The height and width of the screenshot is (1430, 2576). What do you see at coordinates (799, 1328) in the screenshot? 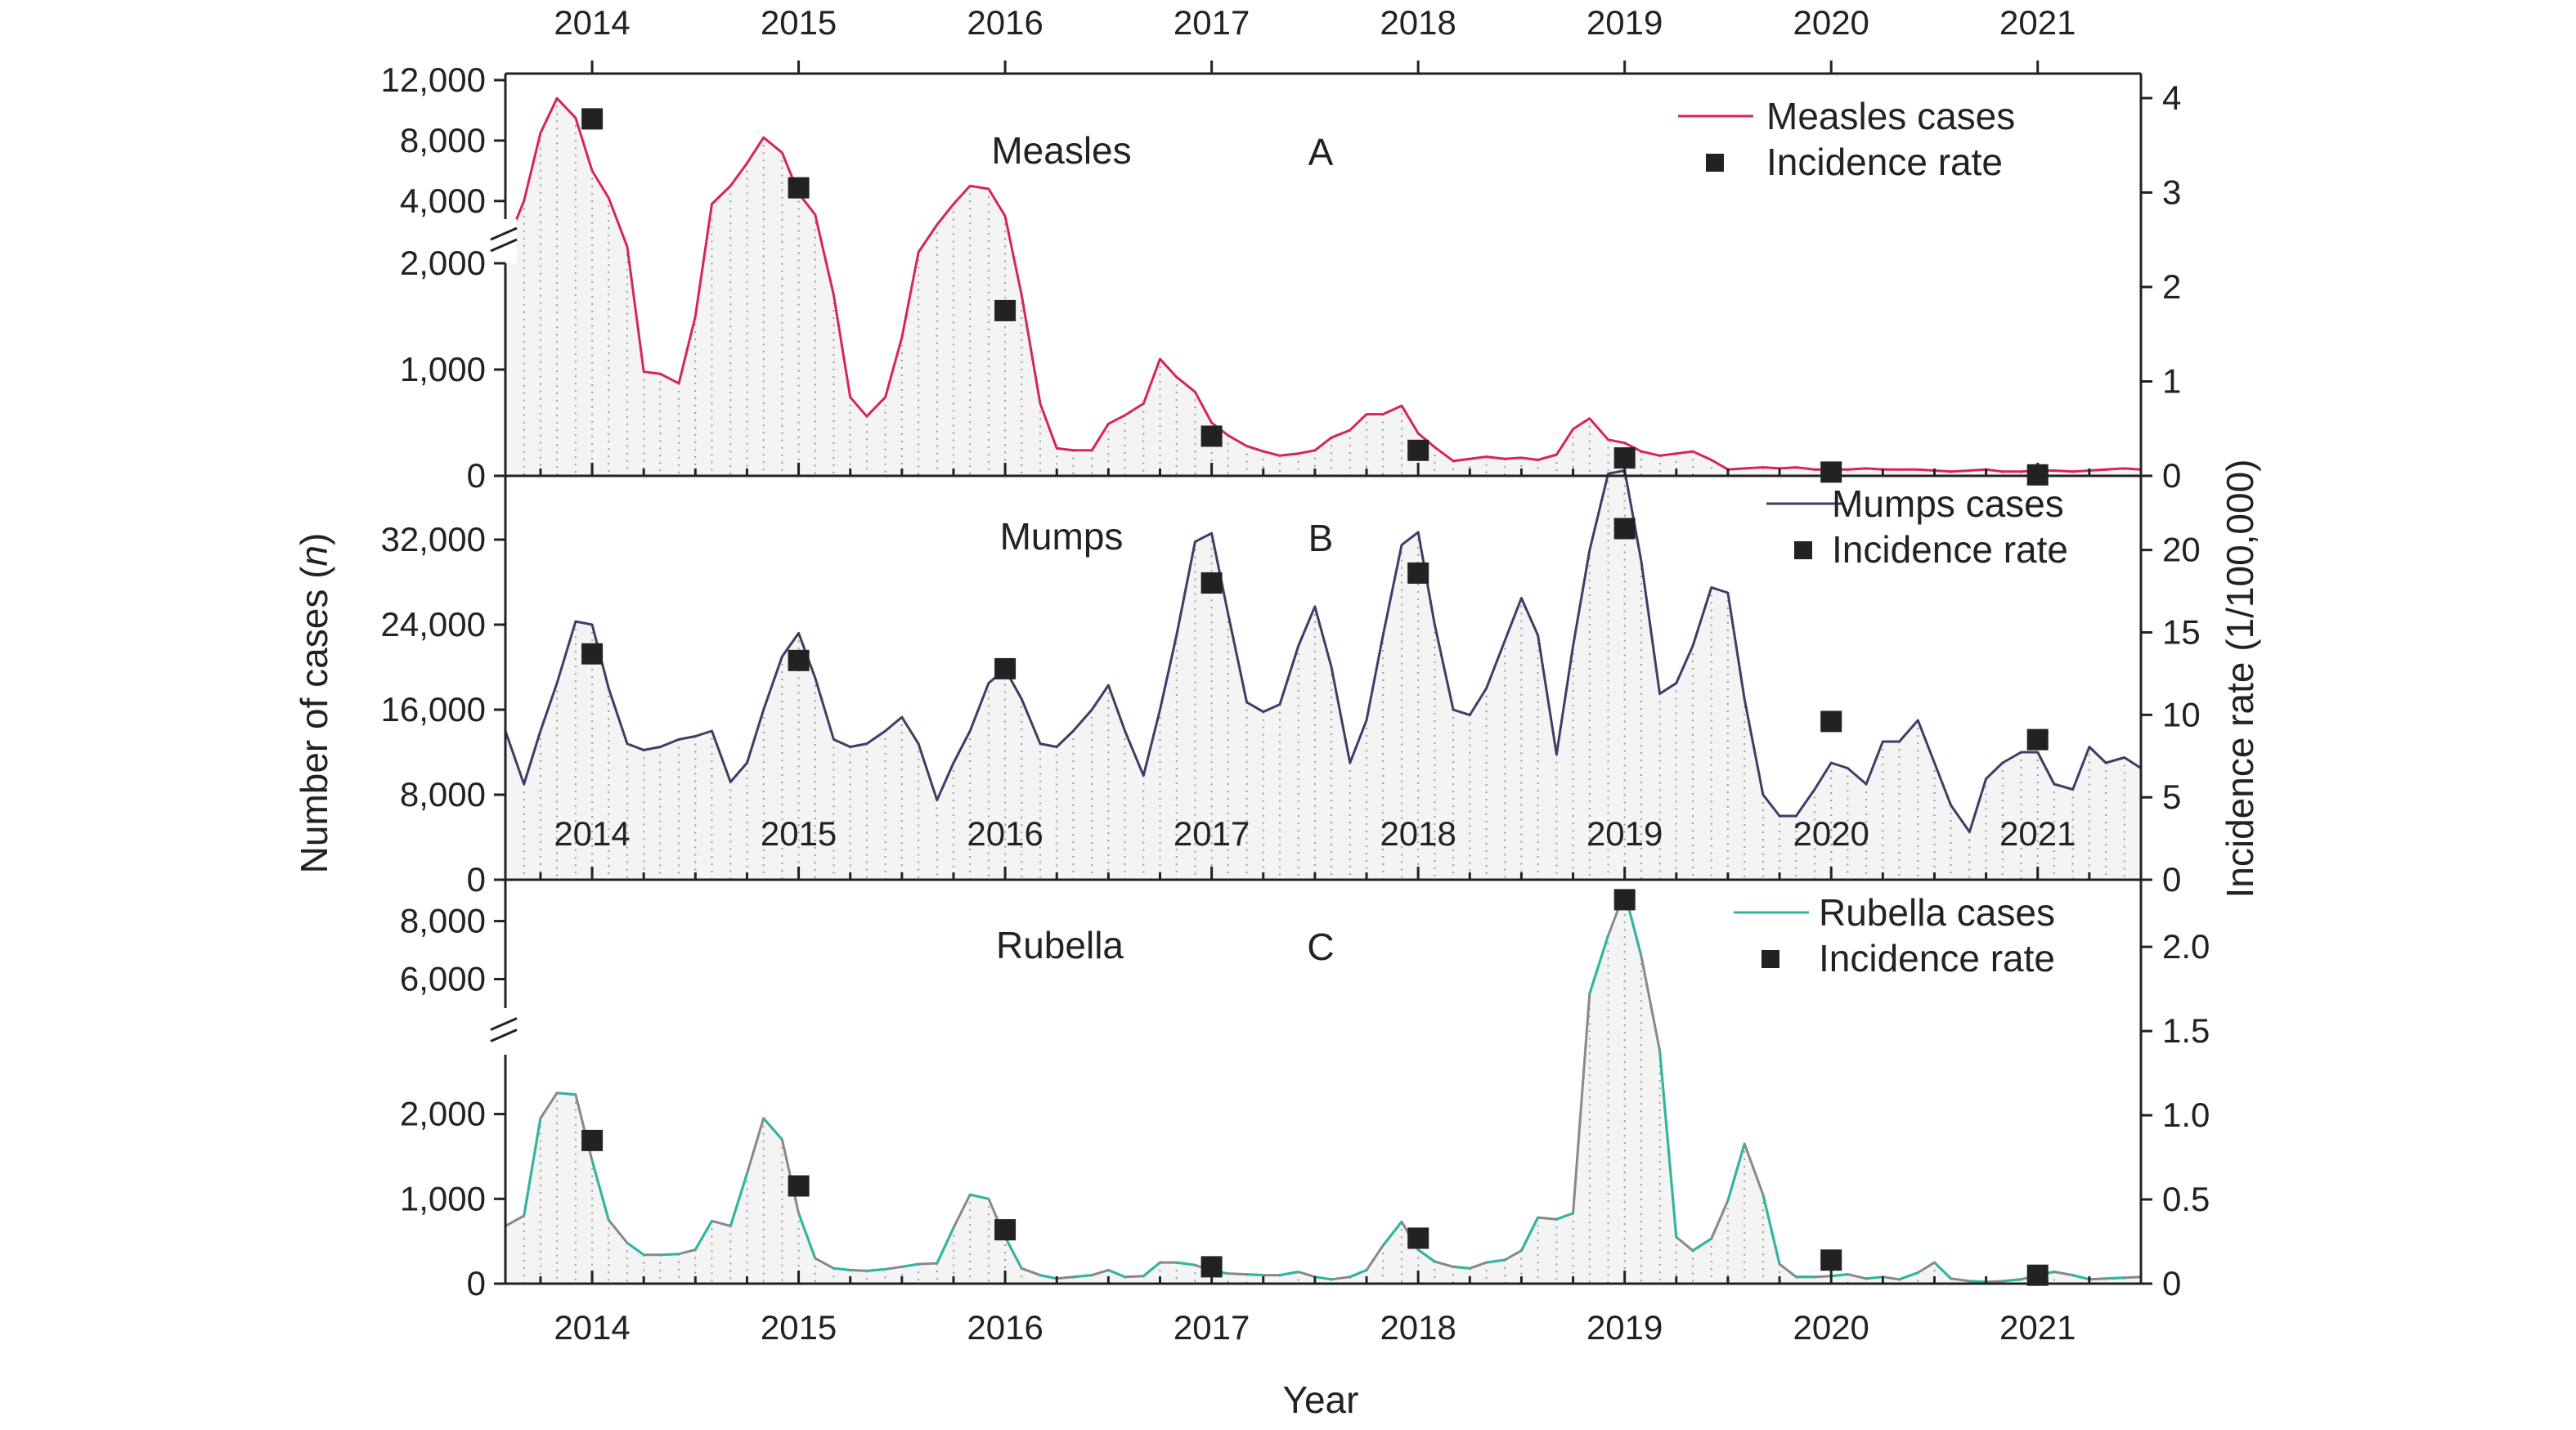
I see `x-tick-label-bottom: 2015` at bounding box center [799, 1328].